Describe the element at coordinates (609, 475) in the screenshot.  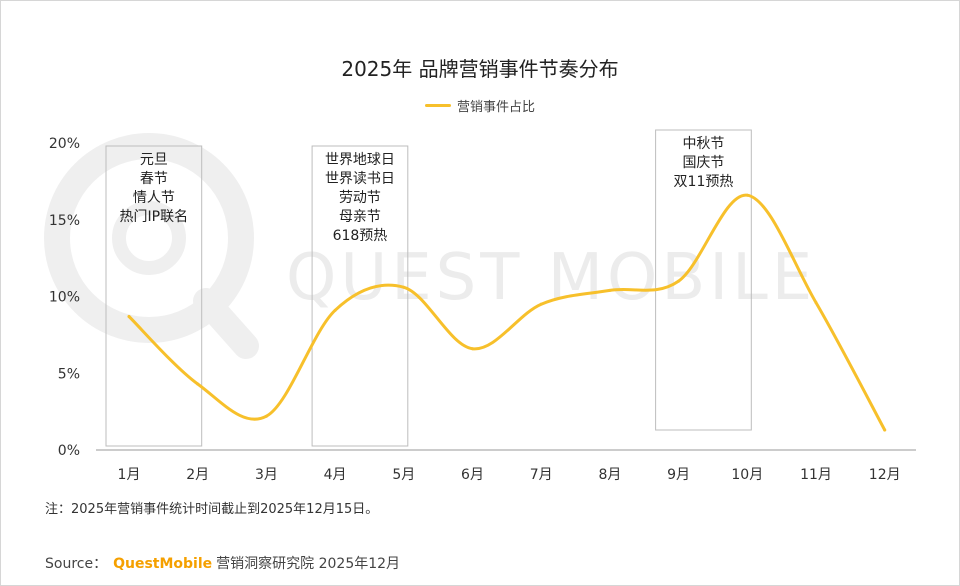
I see `x-tick-label: 8月` at that location.